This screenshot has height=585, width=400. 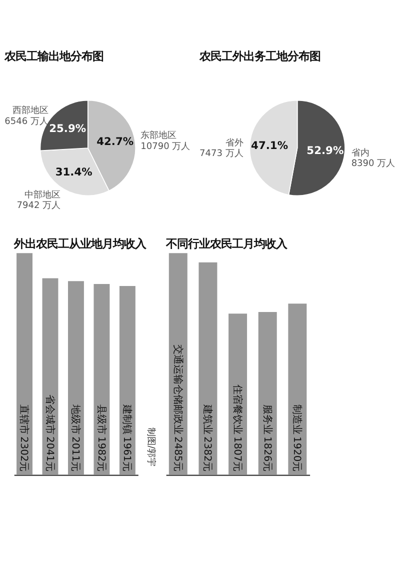 What do you see at coordinates (26, 116) in the screenshot?
I see `slice-label: 西部地区 6546 万人` at bounding box center [26, 116].